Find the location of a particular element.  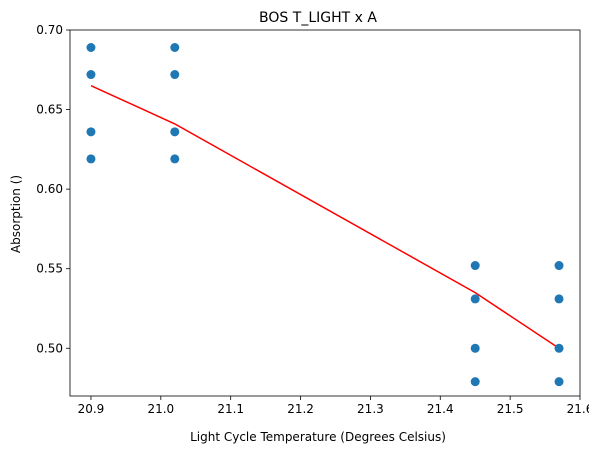

y-tick-label: 0.65 is located at coordinates (49, 110).